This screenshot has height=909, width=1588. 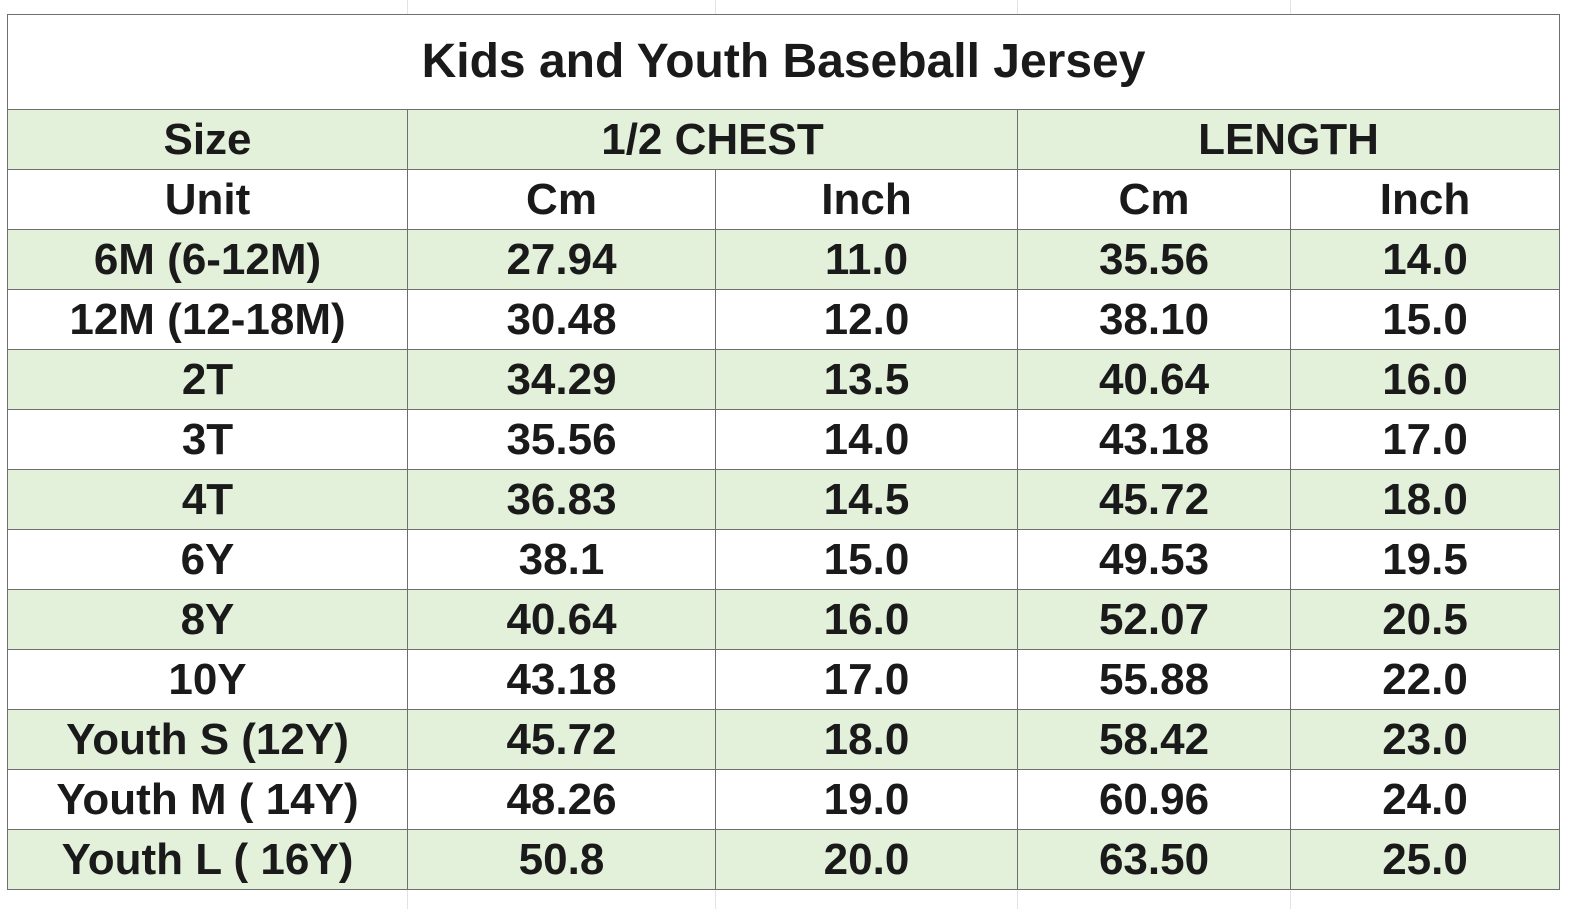 What do you see at coordinates (207, 499) in the screenshot?
I see `size-cell: 4T` at bounding box center [207, 499].